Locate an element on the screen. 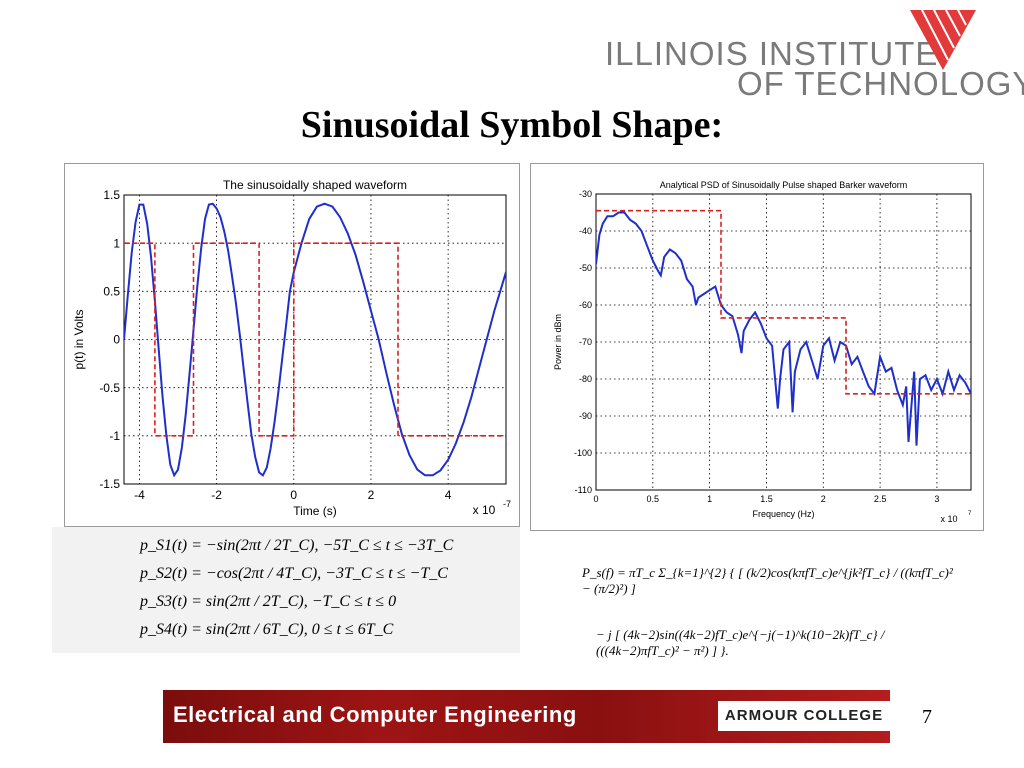 This screenshot has width=1024, height=768. iit-logo: ILLINOIS INSTITUTE OF TECHNOLOGY is located at coordinates (814, 55).